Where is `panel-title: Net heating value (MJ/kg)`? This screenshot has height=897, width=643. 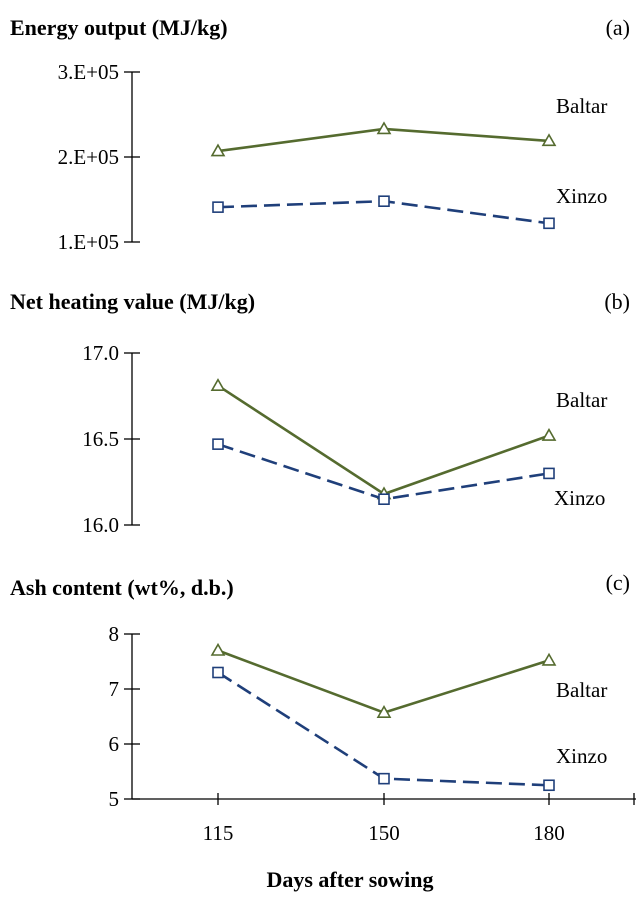
panel-title: Net heating value (MJ/kg) is located at coordinates (132, 301).